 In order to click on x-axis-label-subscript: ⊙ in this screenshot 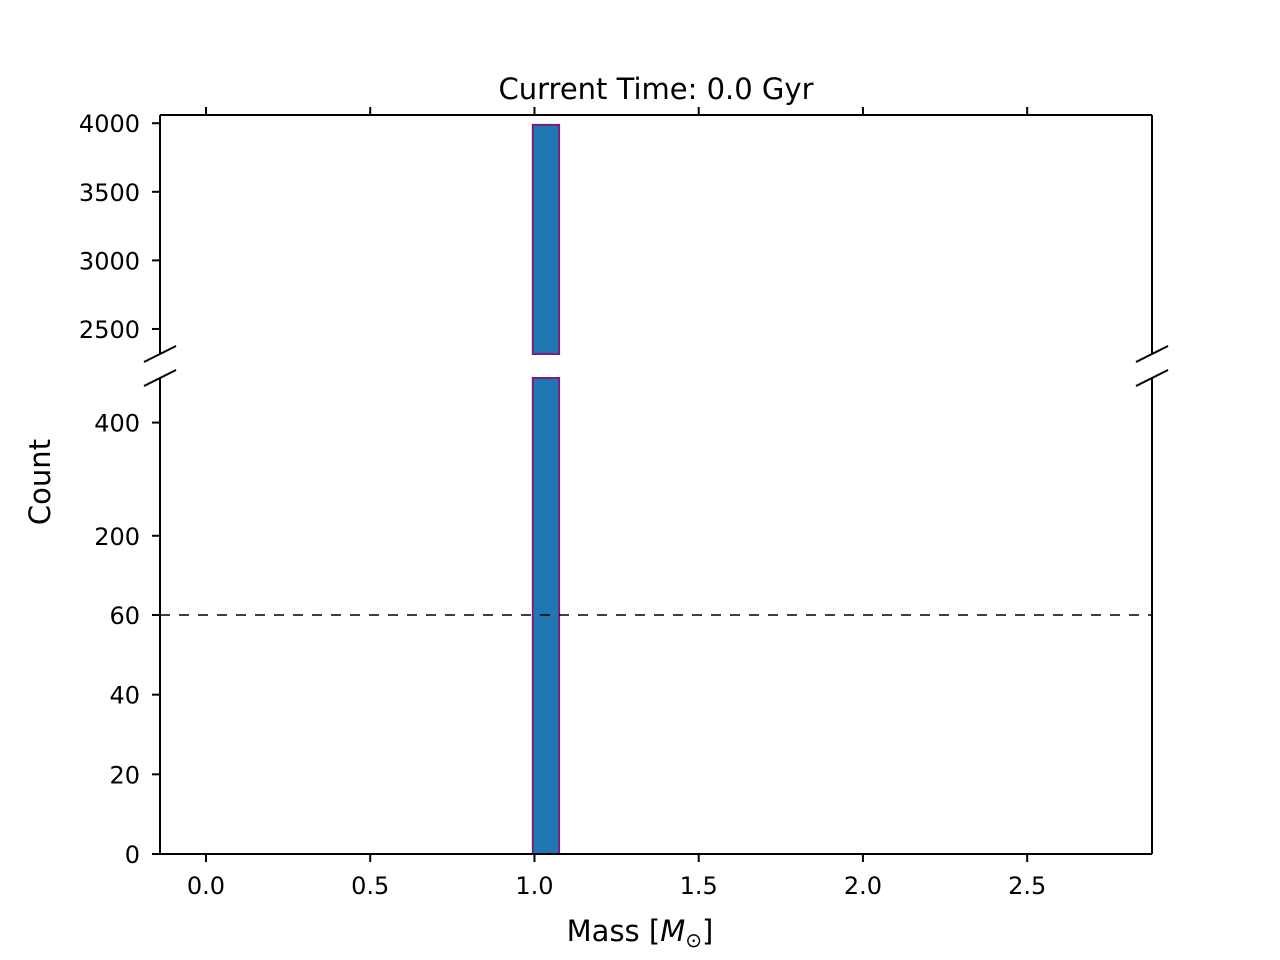, I will do `click(693, 940)`.